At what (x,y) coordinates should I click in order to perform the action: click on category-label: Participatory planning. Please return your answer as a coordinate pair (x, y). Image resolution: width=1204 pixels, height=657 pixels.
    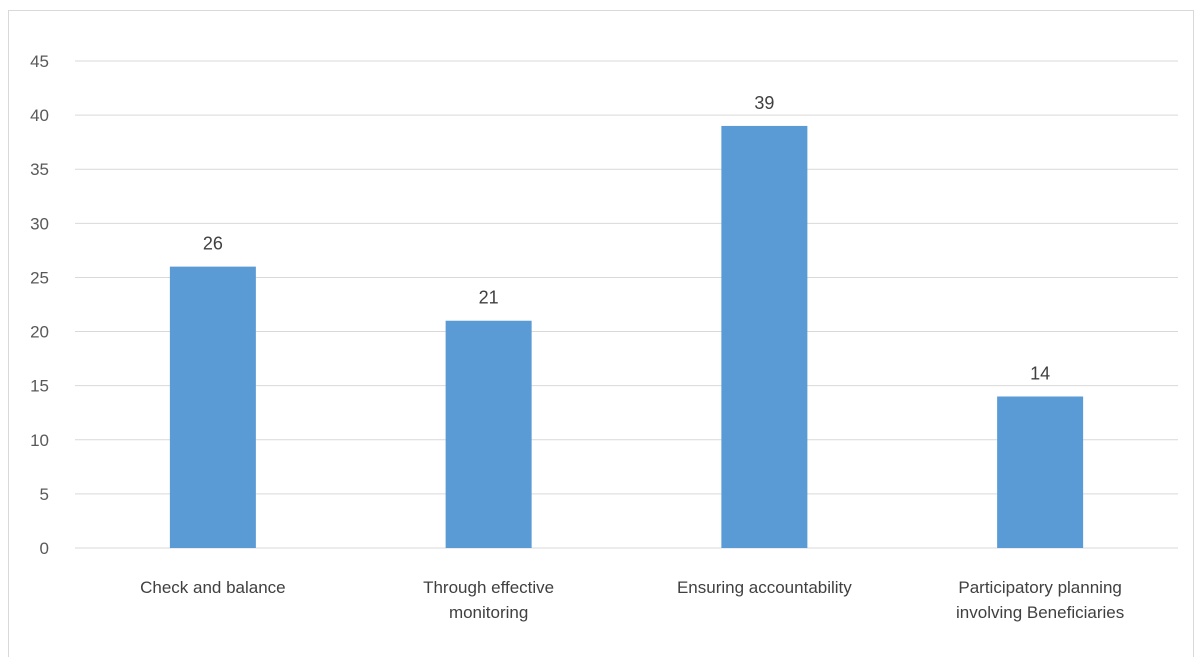
    Looking at the image, I should click on (1039, 587).